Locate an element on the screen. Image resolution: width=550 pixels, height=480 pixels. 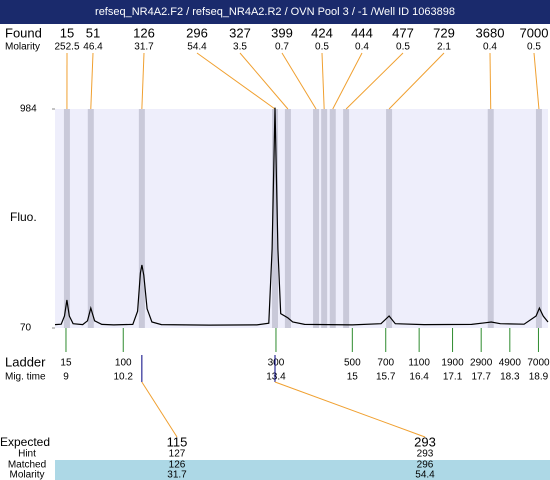
title-bar is located at coordinates (275, 12).